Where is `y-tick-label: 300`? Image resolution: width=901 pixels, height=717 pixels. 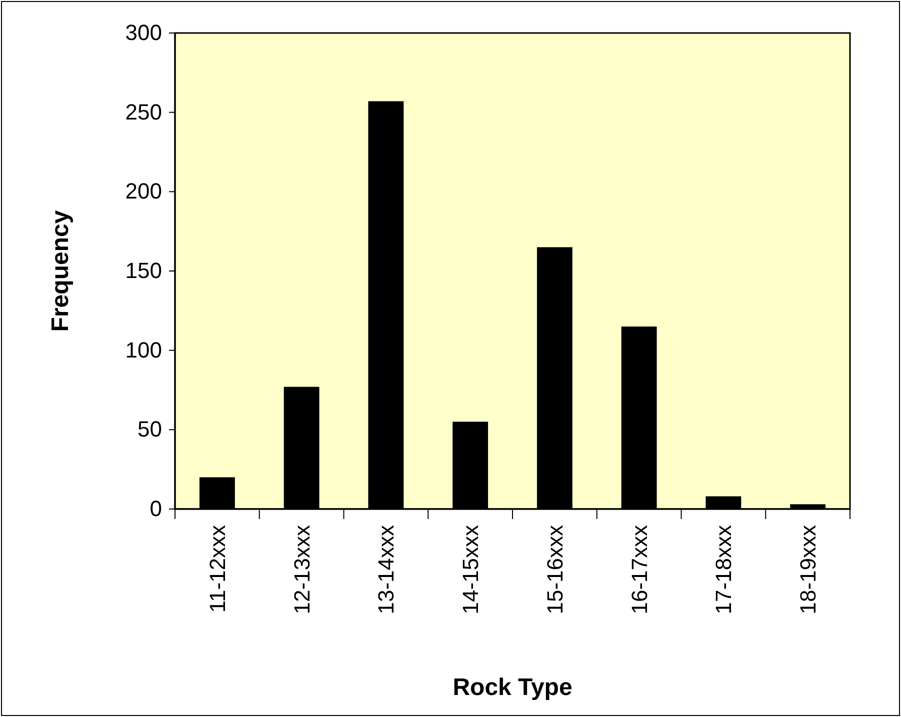 y-tick-label: 300 is located at coordinates (143, 33).